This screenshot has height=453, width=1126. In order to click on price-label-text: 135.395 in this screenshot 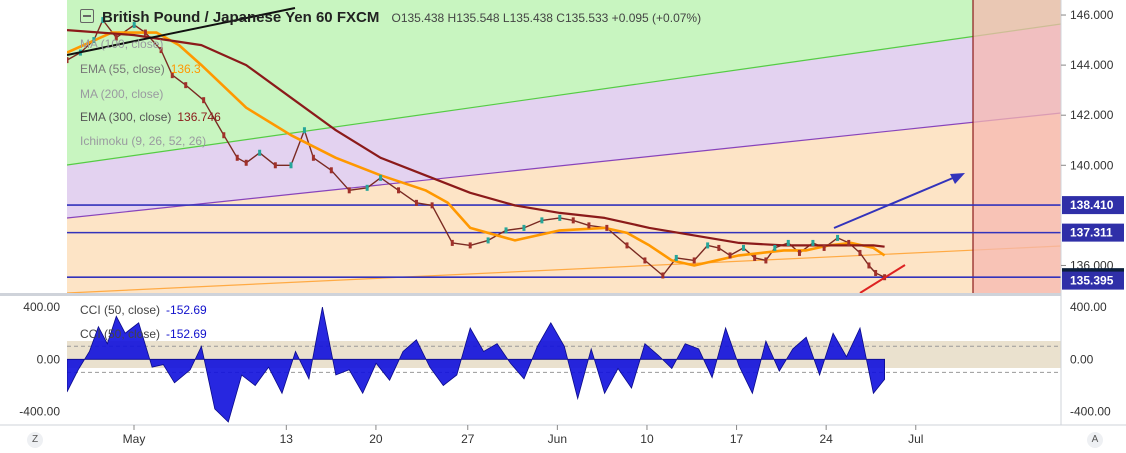, I will do `click(1092, 281)`.